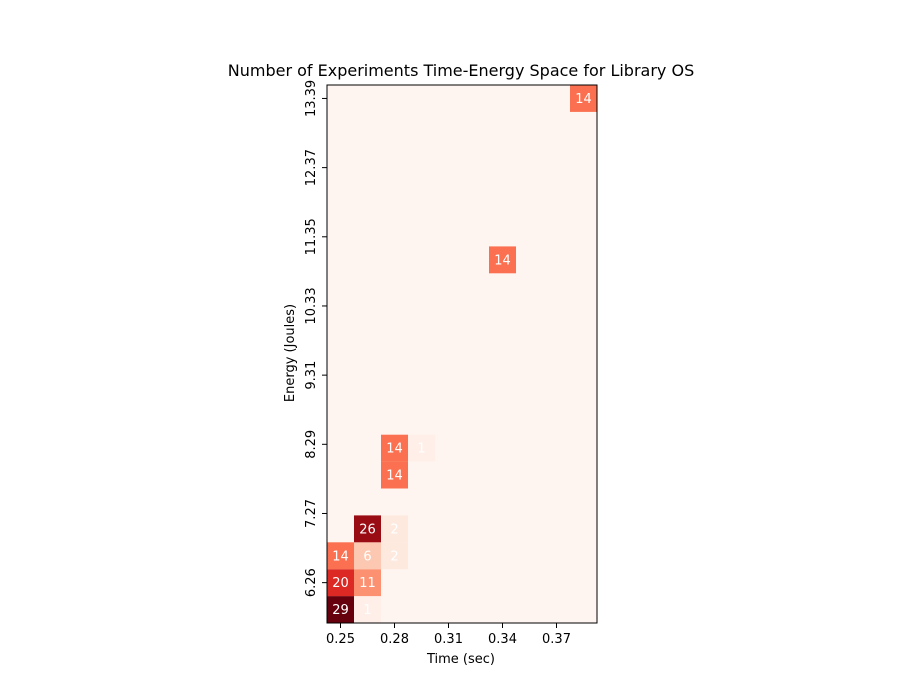 This screenshot has width=900, height=700. What do you see at coordinates (311, 167) in the screenshot?
I see `y-tick-label: 12.37` at bounding box center [311, 167].